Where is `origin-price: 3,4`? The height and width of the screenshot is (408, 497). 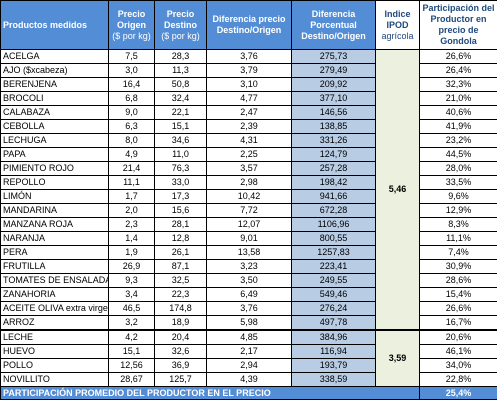
origin-price: 3,4 is located at coordinates (131, 294).